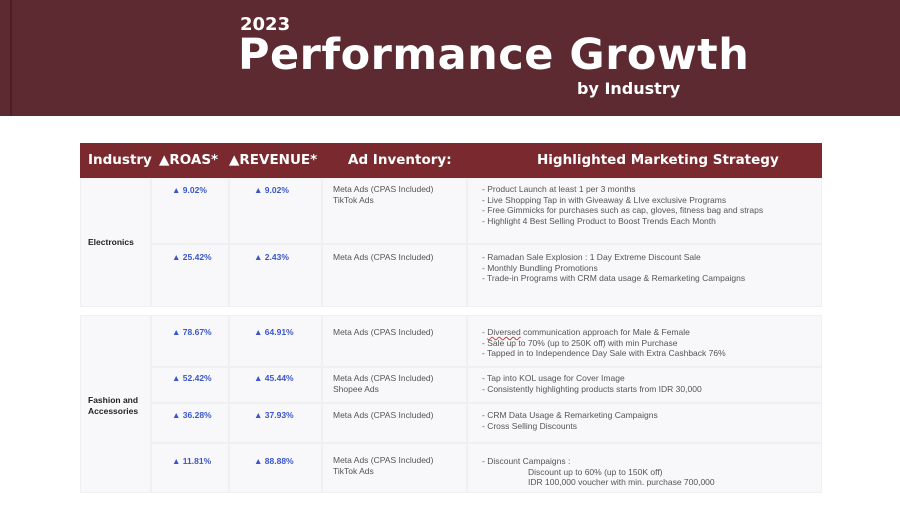  What do you see at coordinates (273, 160) in the screenshot?
I see `header-revenue: ▲REVENUE*` at bounding box center [273, 160].